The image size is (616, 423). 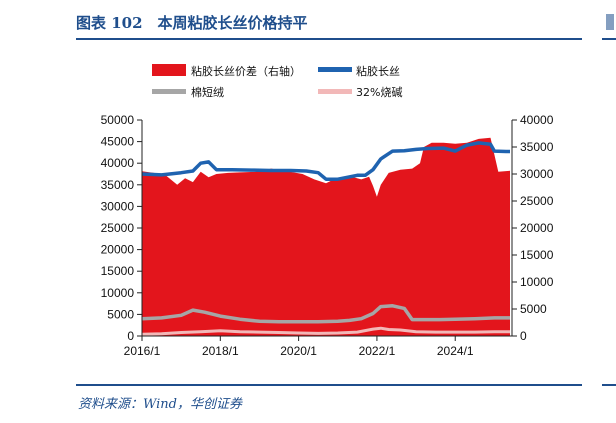 I want to click on legend-label-viscose: 粘胶长丝, so click(x=378, y=71).